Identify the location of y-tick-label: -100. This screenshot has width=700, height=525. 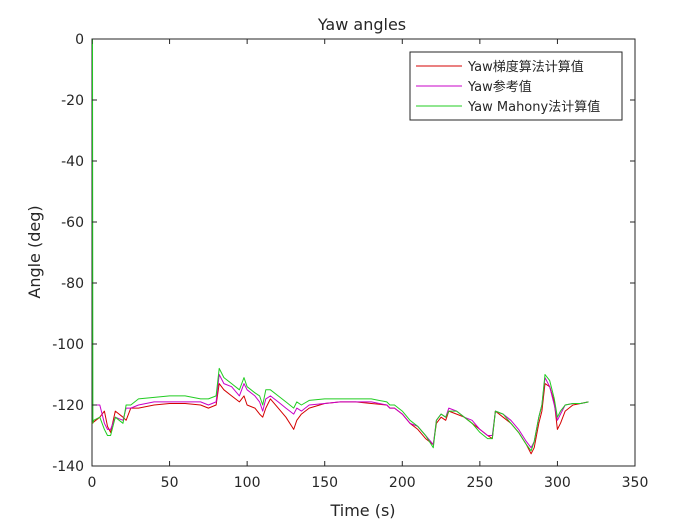
(68, 345).